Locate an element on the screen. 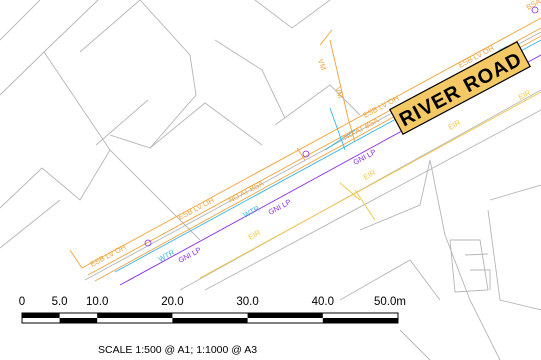 Image resolution: width=541 pixels, height=360 pixels. scale-tick-label: 20.0 is located at coordinates (172, 302).